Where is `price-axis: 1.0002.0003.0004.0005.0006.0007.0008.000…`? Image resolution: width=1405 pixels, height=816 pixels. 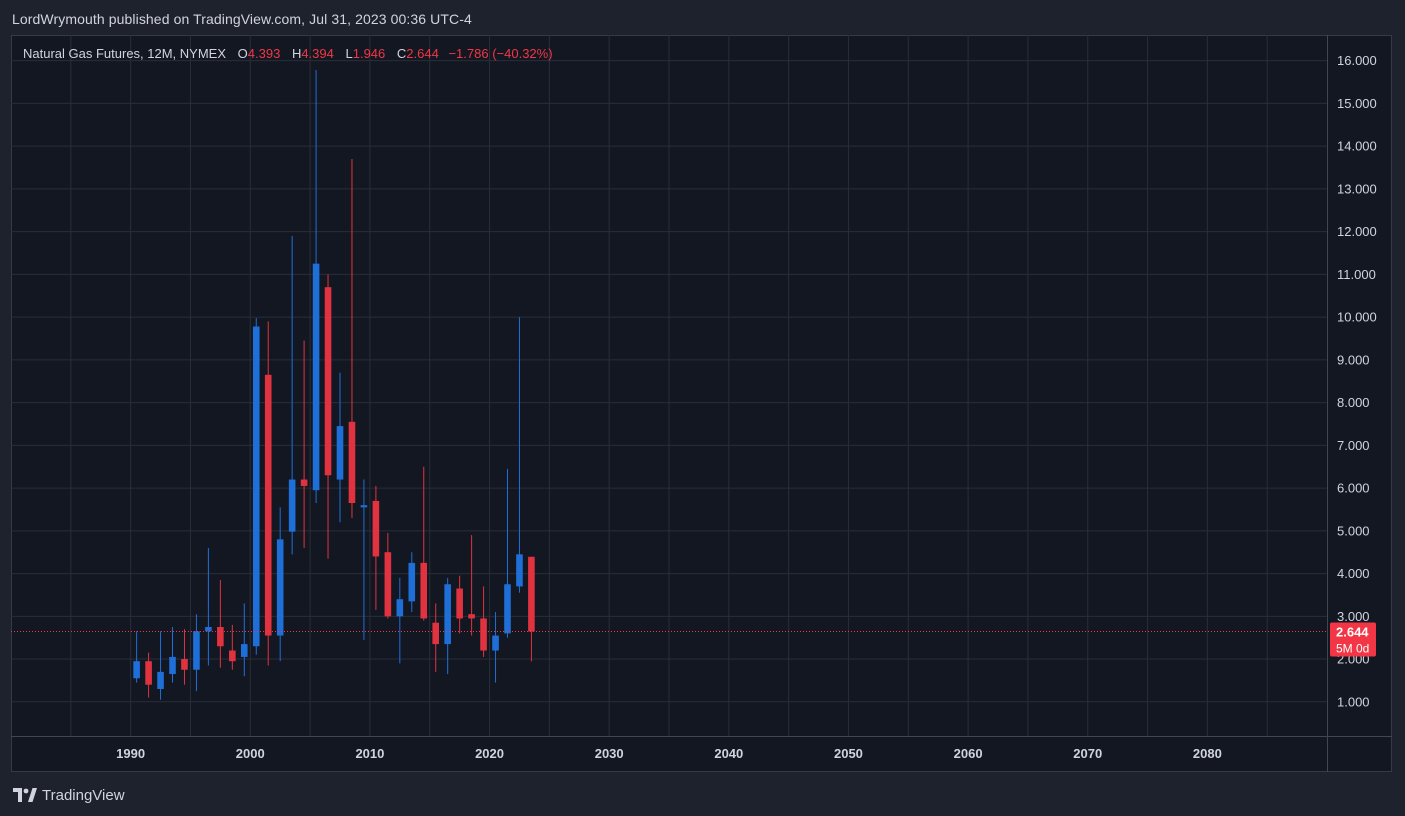
price-axis: 1.0002.0003.0004.0005.0006.0007.0008.000… is located at coordinates (1357, 381).